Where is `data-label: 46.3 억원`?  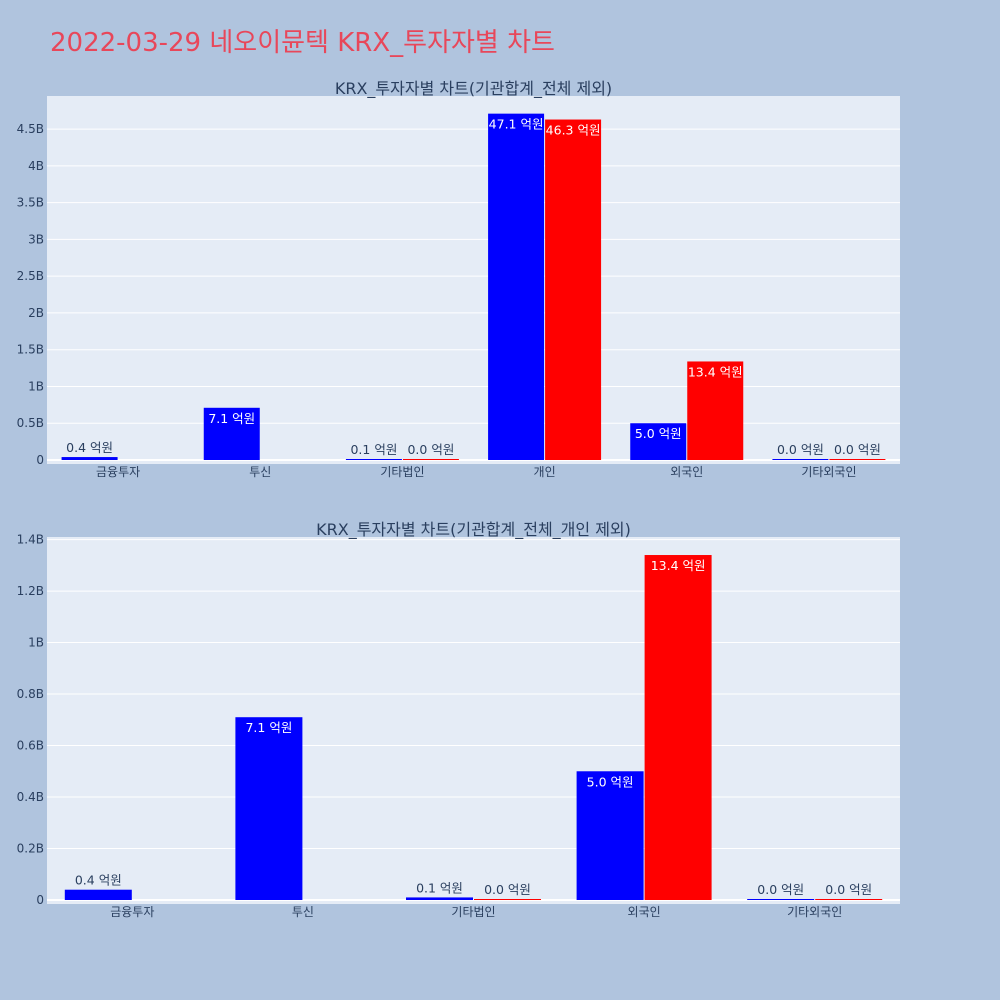 data-label: 46.3 억원 is located at coordinates (573, 130).